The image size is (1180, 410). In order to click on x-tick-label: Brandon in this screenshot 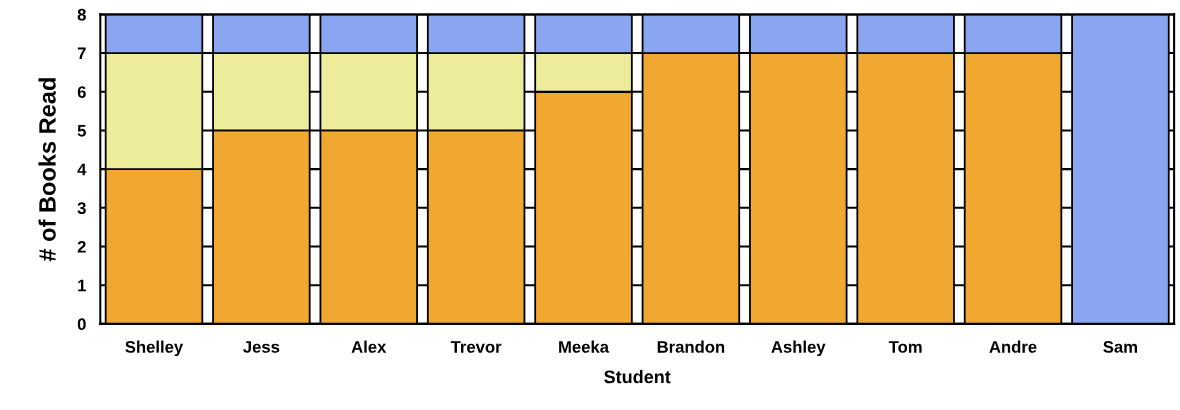, I will do `click(691, 346)`.